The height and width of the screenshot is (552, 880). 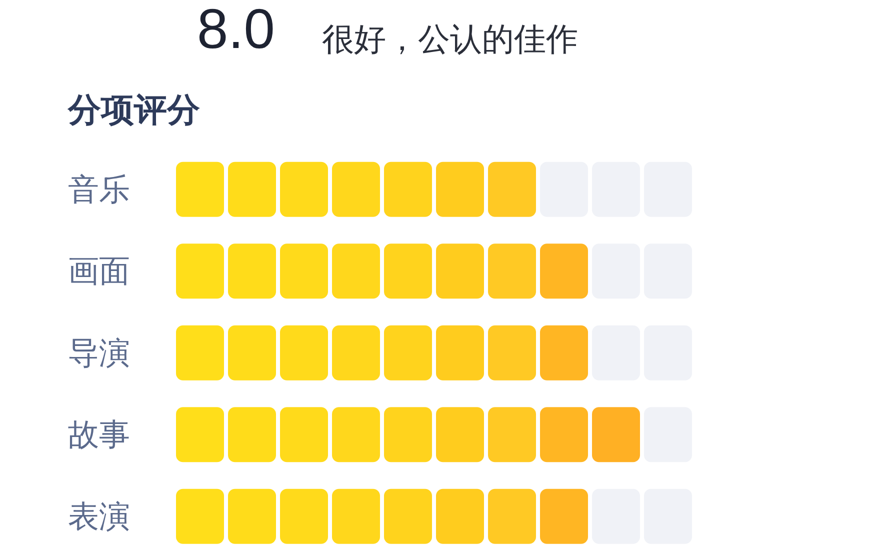 I want to click on text: 8.0, so click(x=236, y=30).